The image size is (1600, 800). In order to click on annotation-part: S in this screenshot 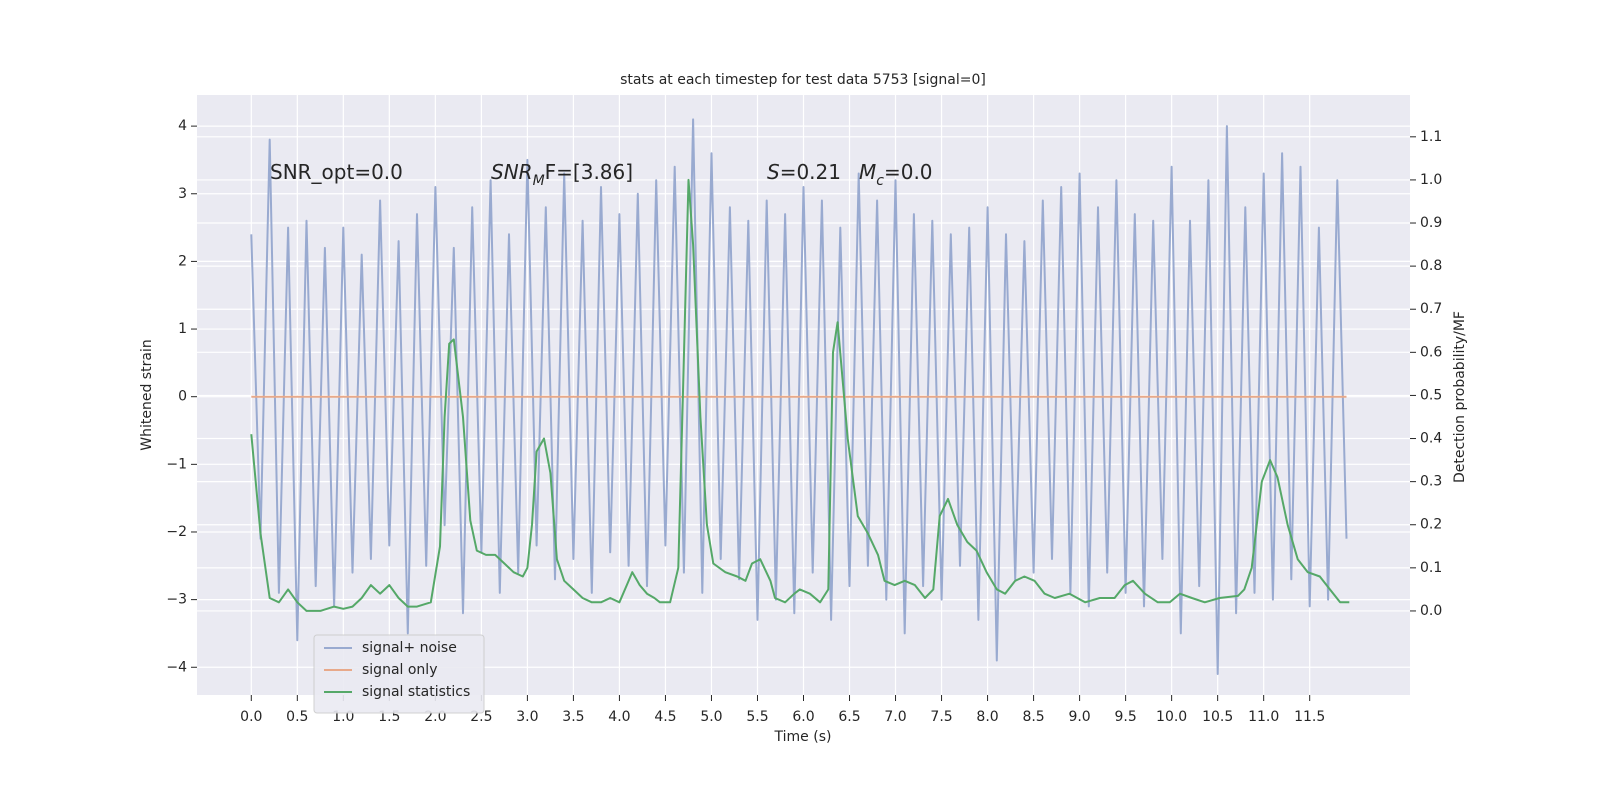, I will do `click(773, 172)`.